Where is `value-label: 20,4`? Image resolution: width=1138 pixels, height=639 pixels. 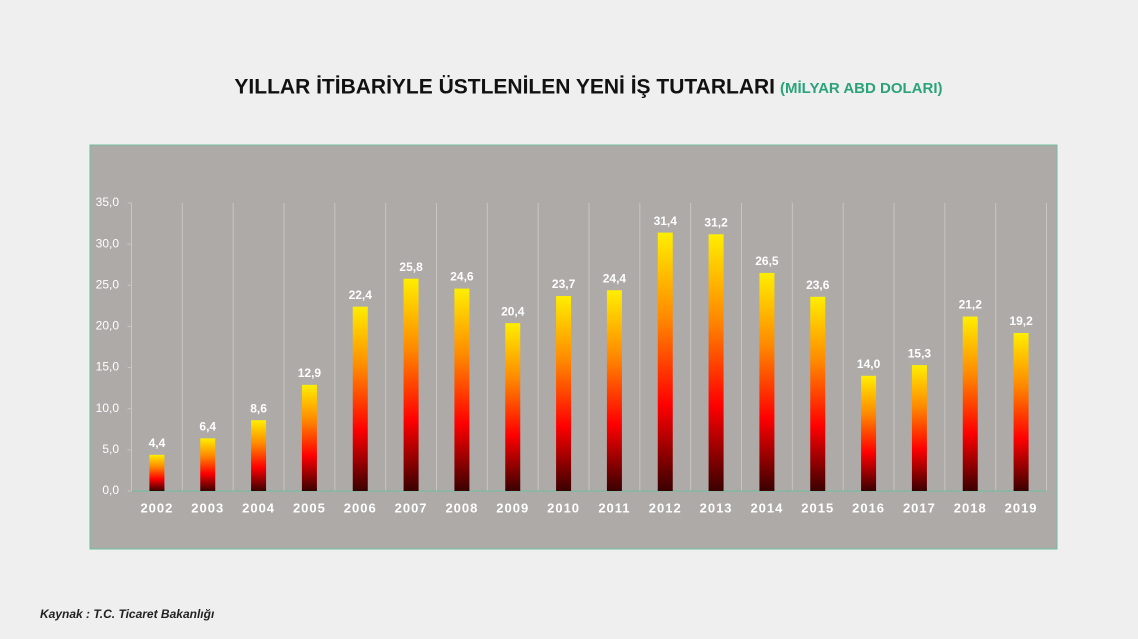
value-label: 20,4 is located at coordinates (513, 311).